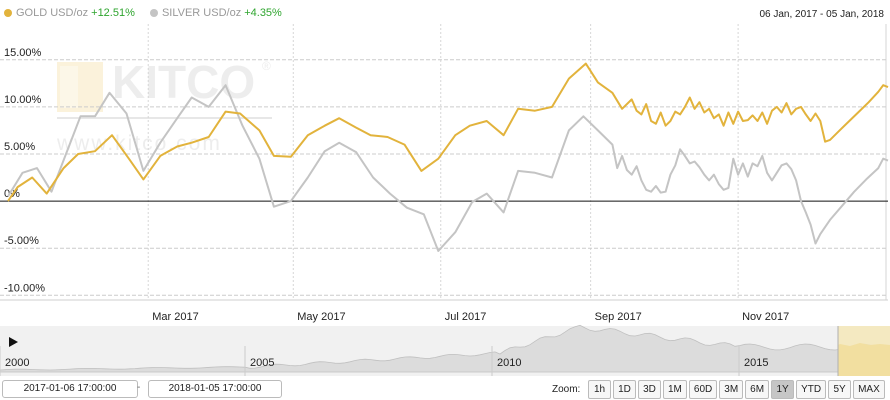  I want to click on zoom-button-1y: 1Y, so click(783, 389).